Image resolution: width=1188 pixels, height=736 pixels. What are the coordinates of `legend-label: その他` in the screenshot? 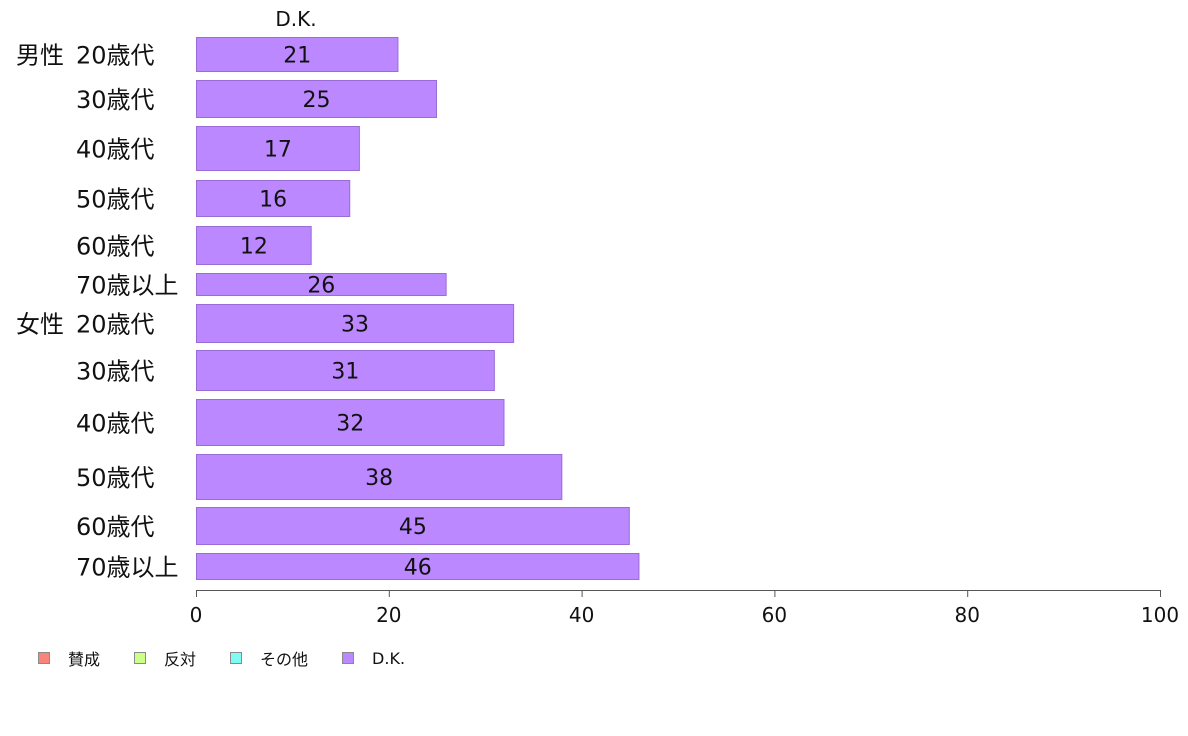 It's located at (284, 659).